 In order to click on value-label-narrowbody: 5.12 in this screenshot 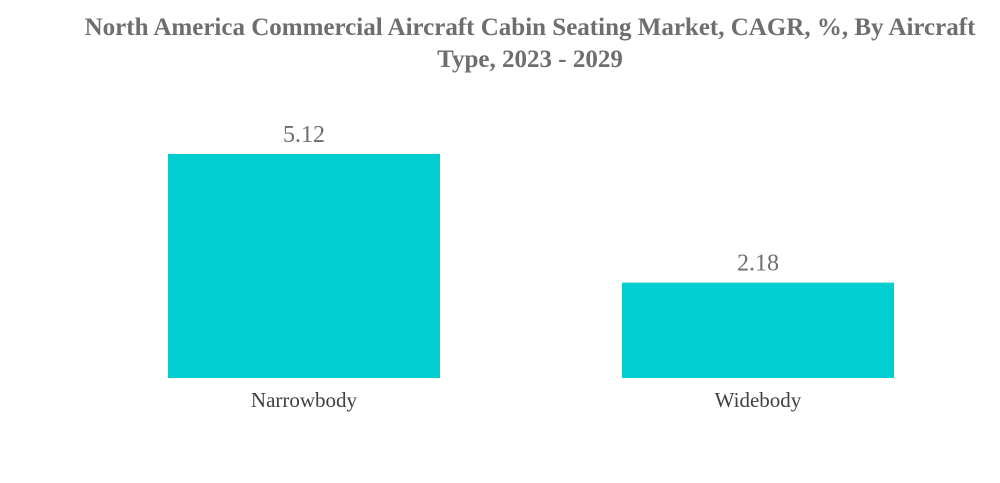, I will do `click(304, 135)`.